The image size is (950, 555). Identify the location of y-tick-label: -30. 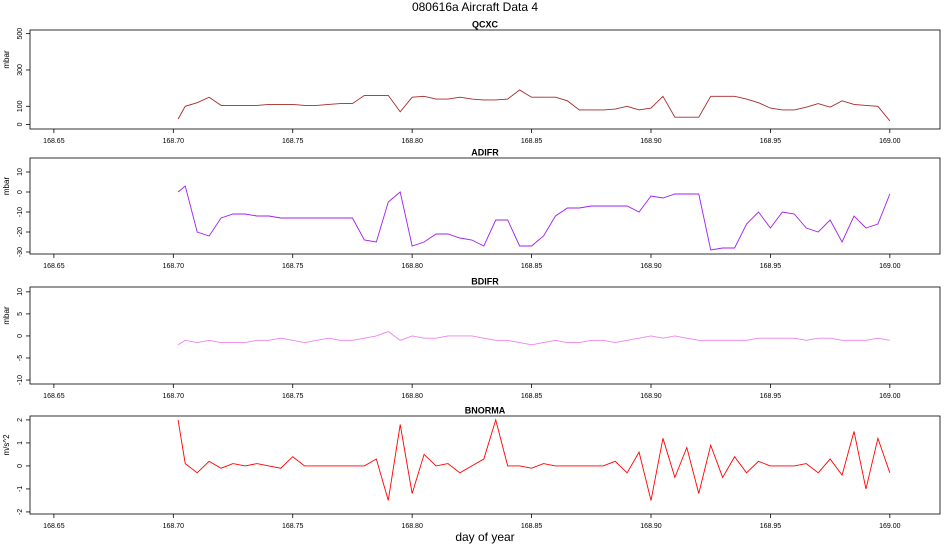
(20, 252).